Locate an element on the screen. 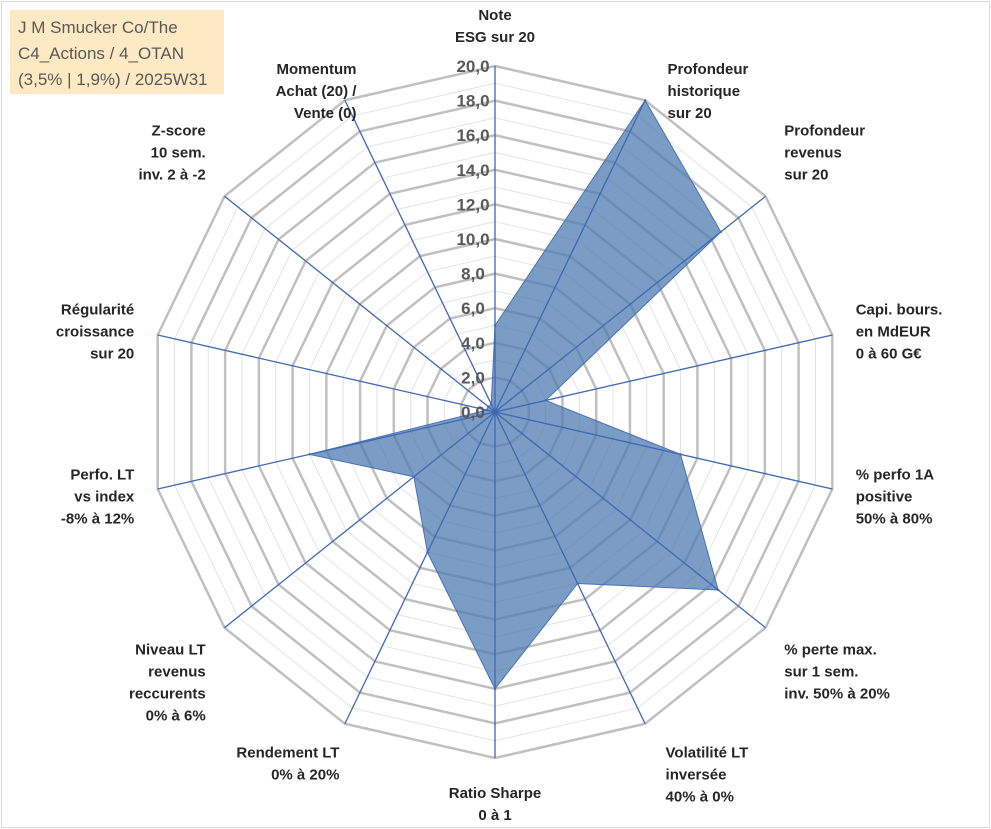 The image size is (991, 829). tick-label: 0,0 is located at coordinates (473, 412).